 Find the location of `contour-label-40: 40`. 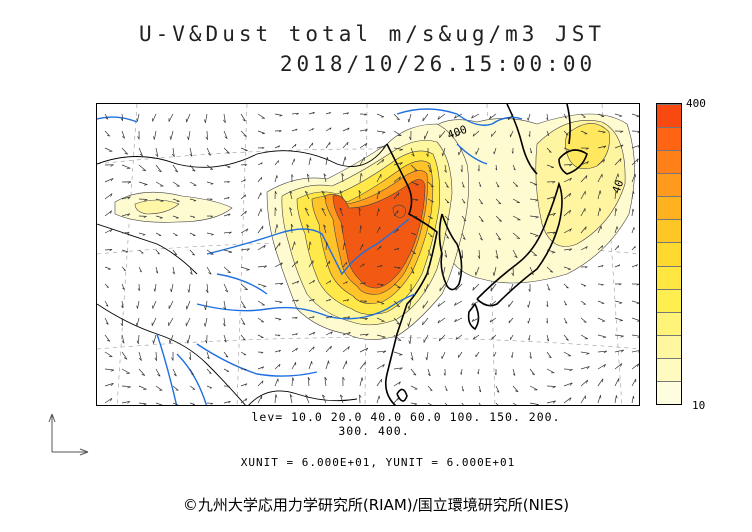

contour-label-40: 40 is located at coordinates (618, 186).